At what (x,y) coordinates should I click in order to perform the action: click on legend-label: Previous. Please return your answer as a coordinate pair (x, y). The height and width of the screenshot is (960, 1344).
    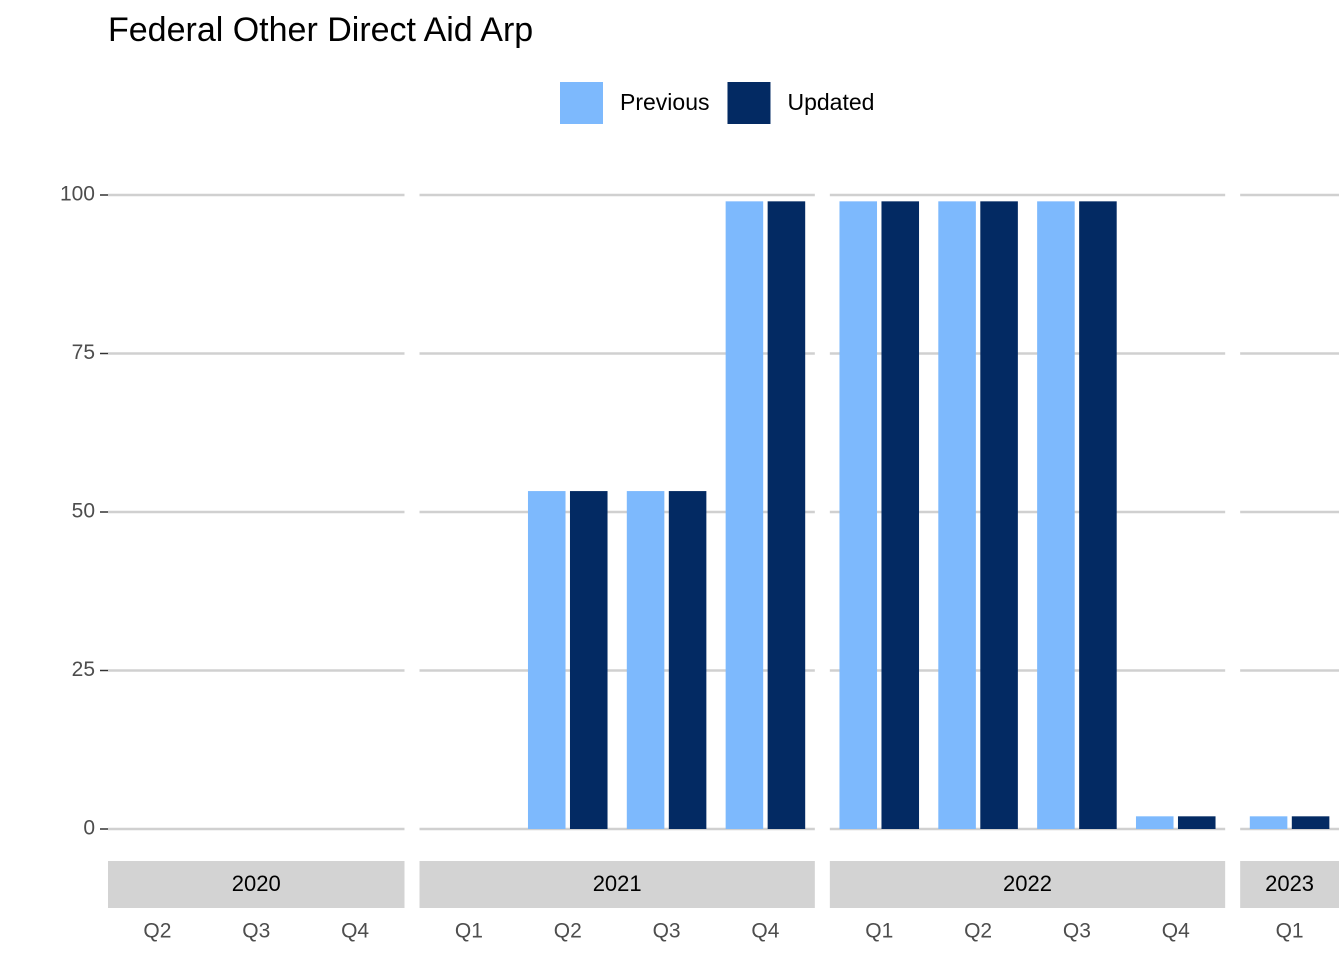
    Looking at the image, I should click on (664, 102).